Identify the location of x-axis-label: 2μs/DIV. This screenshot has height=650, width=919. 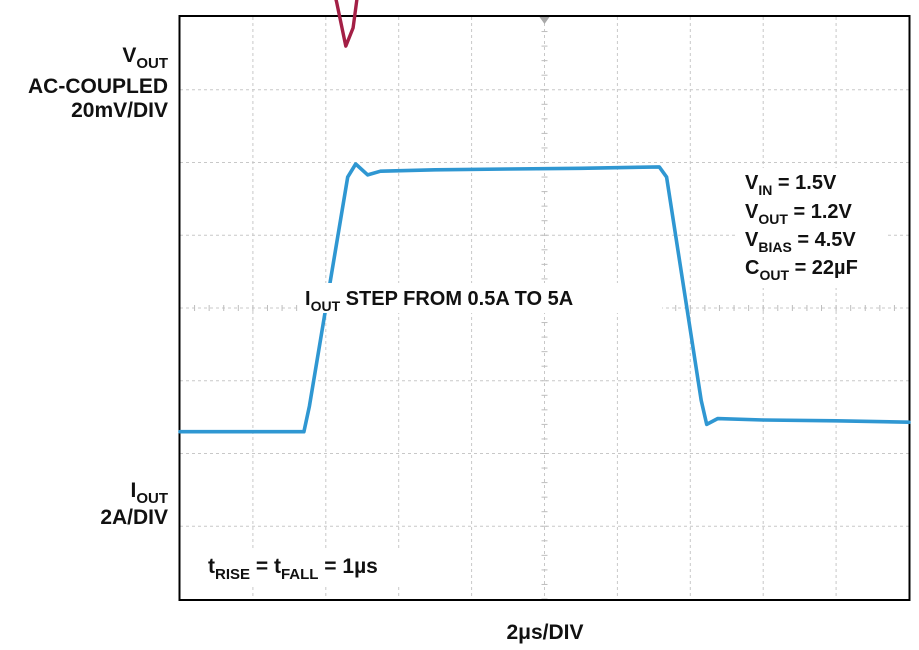
(544, 632).